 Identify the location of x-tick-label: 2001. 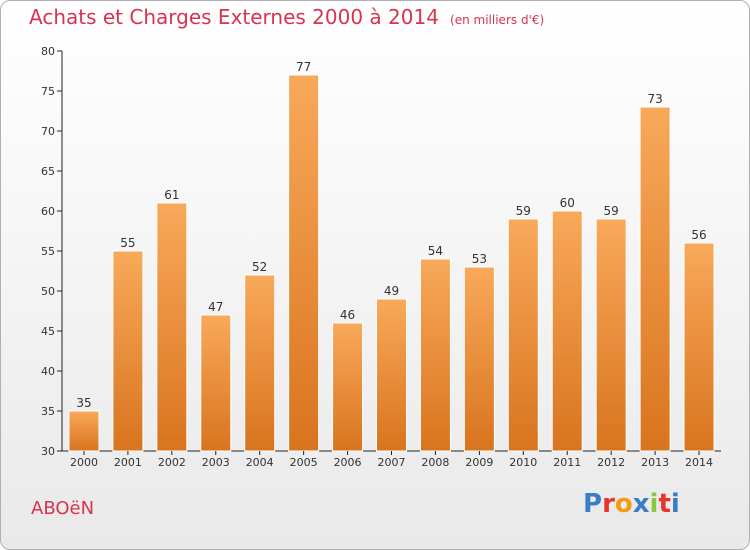
(128, 462).